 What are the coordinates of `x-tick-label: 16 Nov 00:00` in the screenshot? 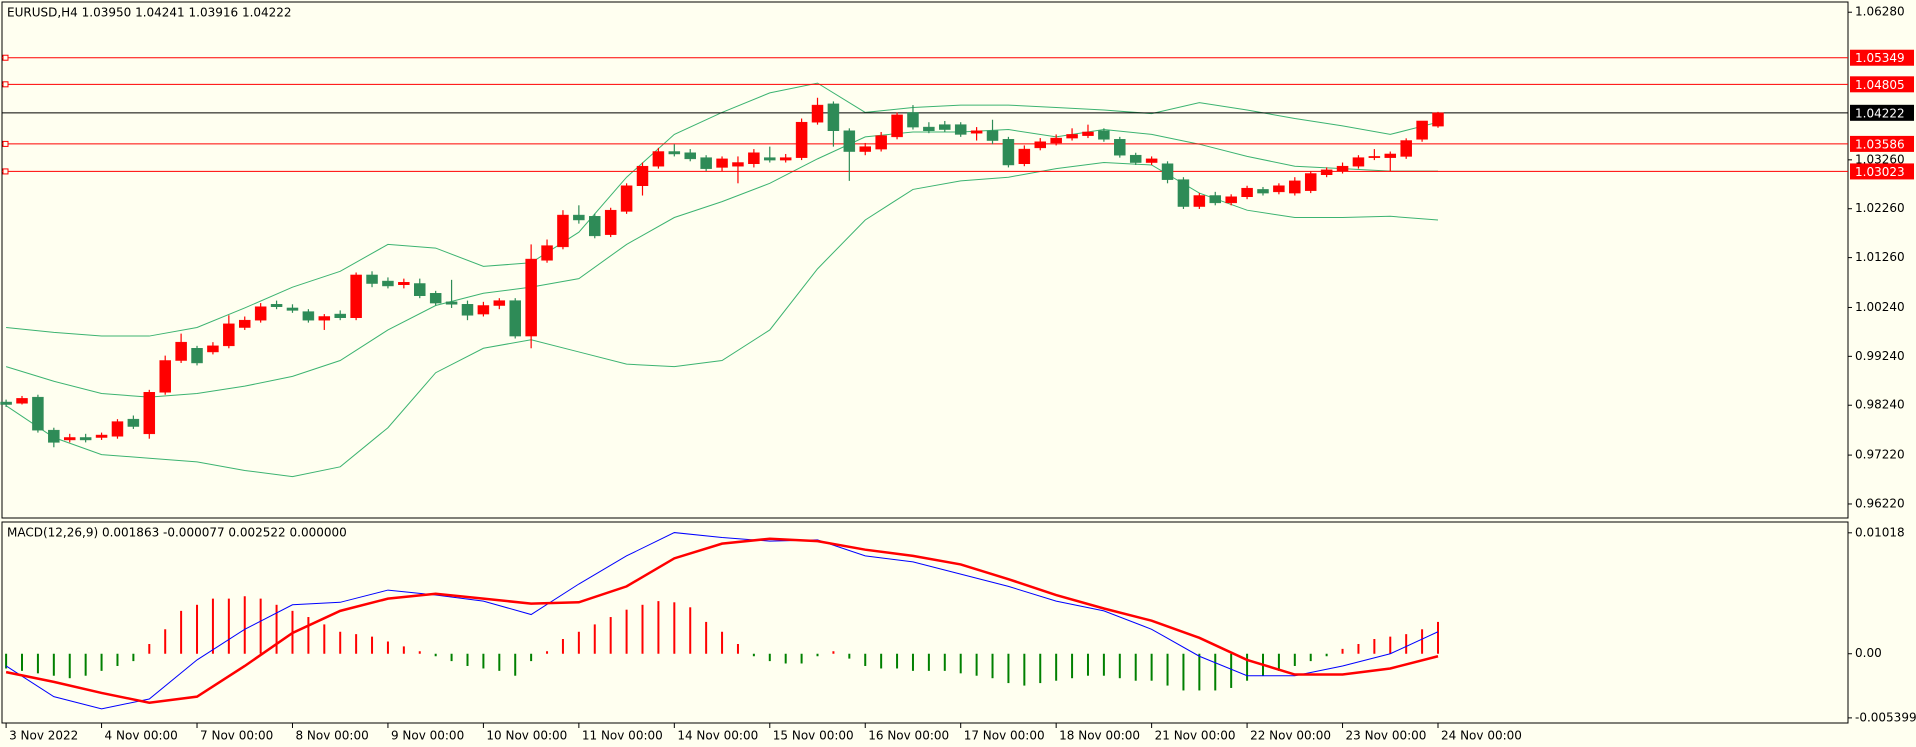 It's located at (908, 736).